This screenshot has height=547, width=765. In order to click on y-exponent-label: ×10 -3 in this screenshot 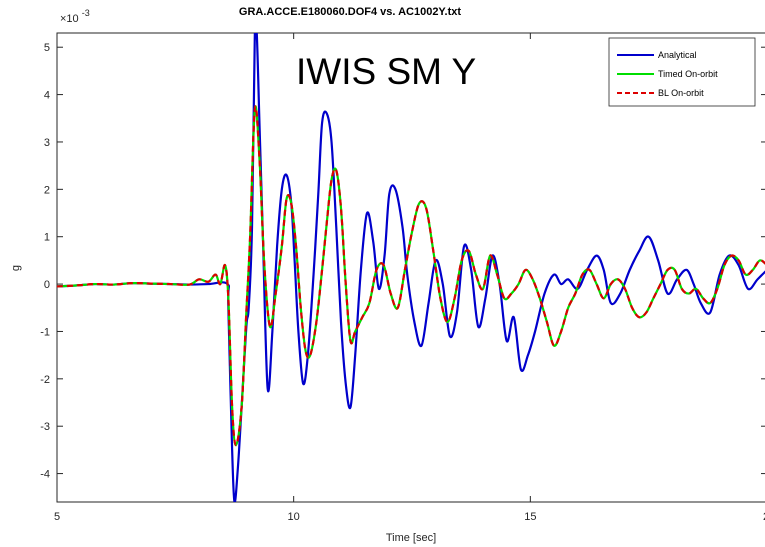, I will do `click(75, 16)`.